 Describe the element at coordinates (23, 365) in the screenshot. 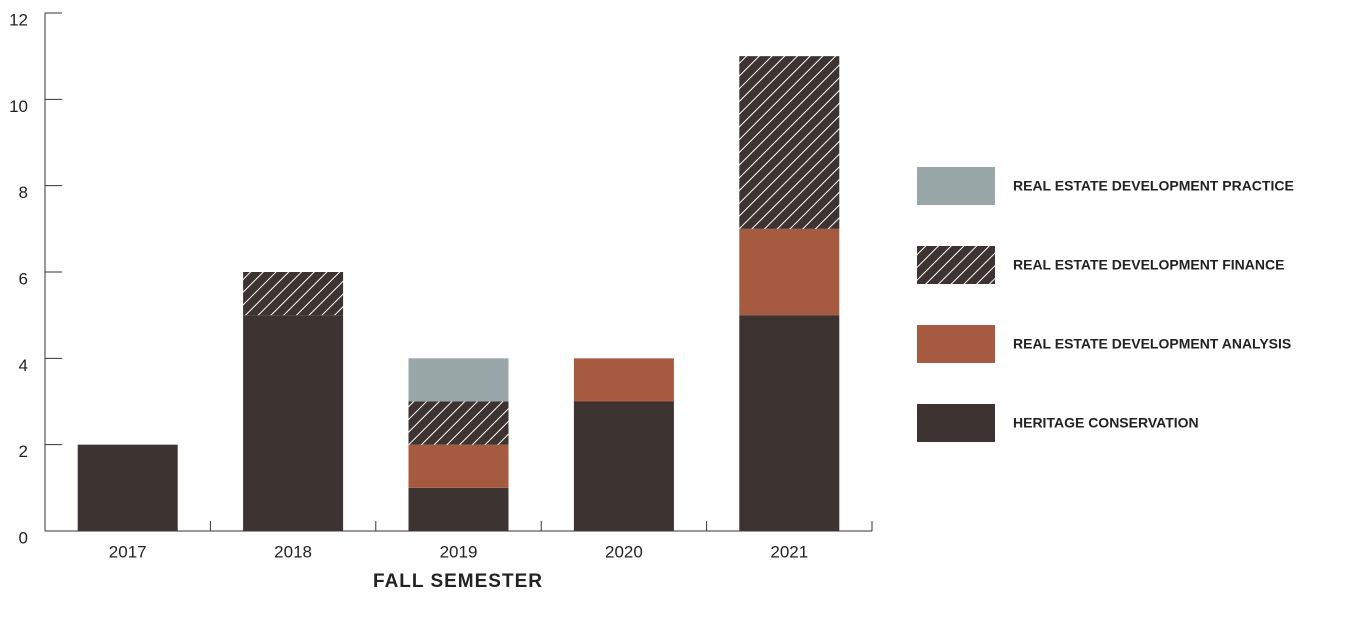

I see `y-tick-label: 4` at that location.